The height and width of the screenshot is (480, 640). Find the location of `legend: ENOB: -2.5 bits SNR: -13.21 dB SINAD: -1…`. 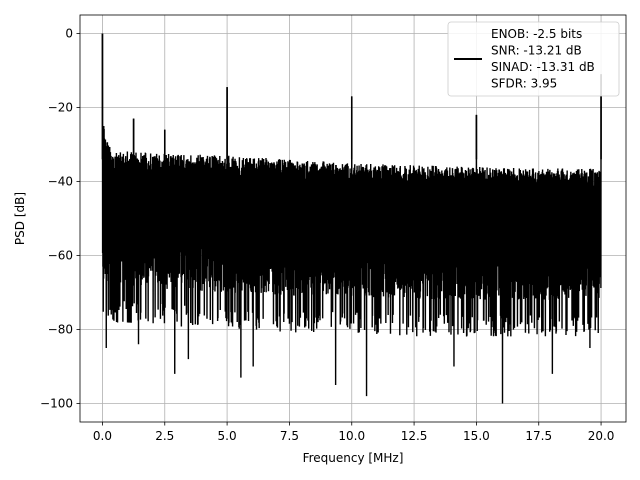

legend: ENOB: -2.5 bits SNR: -13.21 dB SINAD: -1… is located at coordinates (533, 59).